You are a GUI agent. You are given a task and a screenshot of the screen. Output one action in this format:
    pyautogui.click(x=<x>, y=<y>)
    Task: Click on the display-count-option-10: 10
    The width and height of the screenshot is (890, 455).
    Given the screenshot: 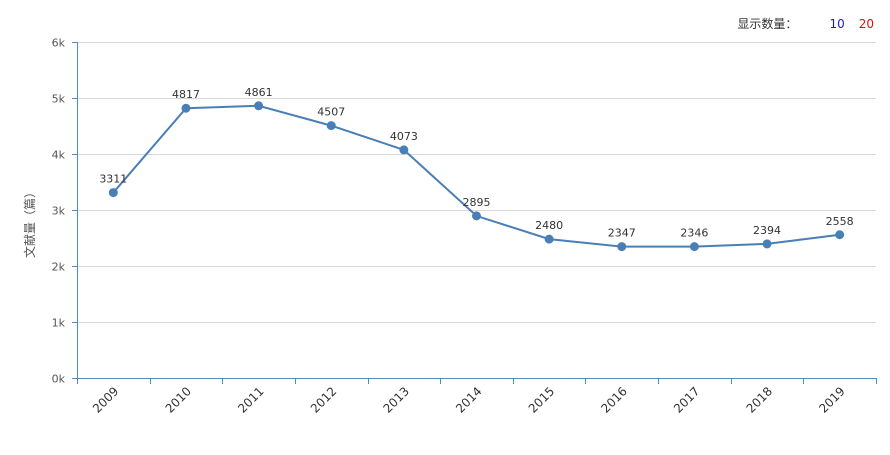 What is the action you would take?
    pyautogui.click(x=837, y=23)
    